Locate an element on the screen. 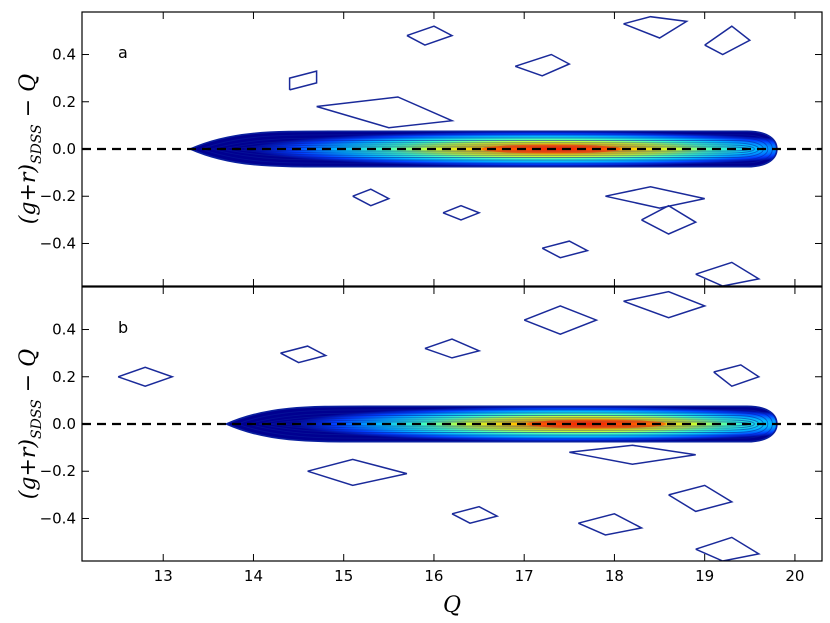  panel-b-letter: b is located at coordinates (123, 327).